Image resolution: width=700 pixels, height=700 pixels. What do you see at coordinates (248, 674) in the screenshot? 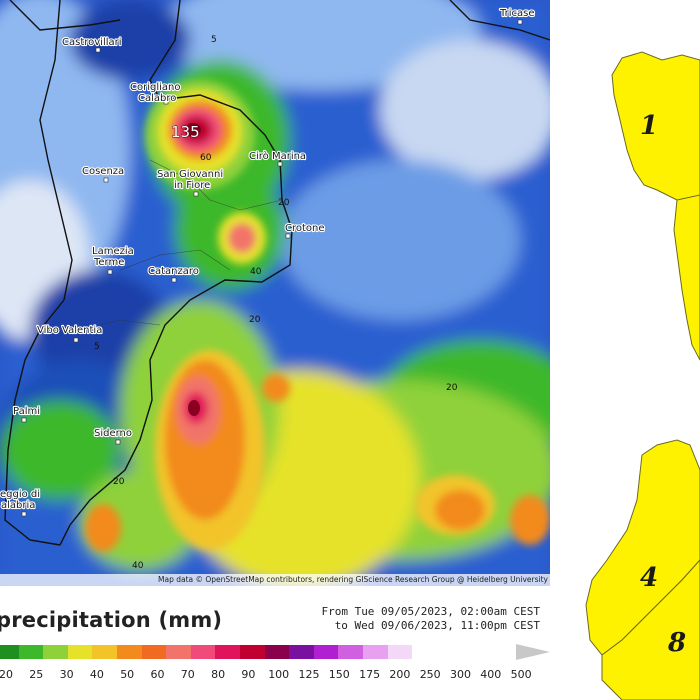
I see `color-scale-tick: 90` at bounding box center [248, 674].